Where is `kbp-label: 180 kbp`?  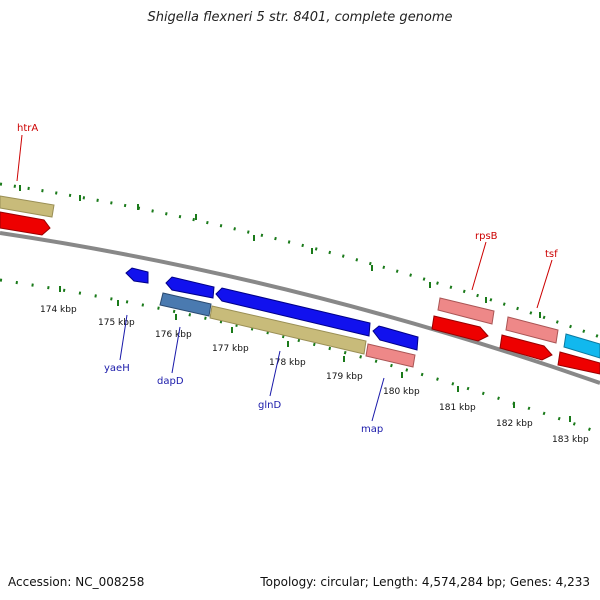 kbp-label: 180 kbp is located at coordinates (401, 392).